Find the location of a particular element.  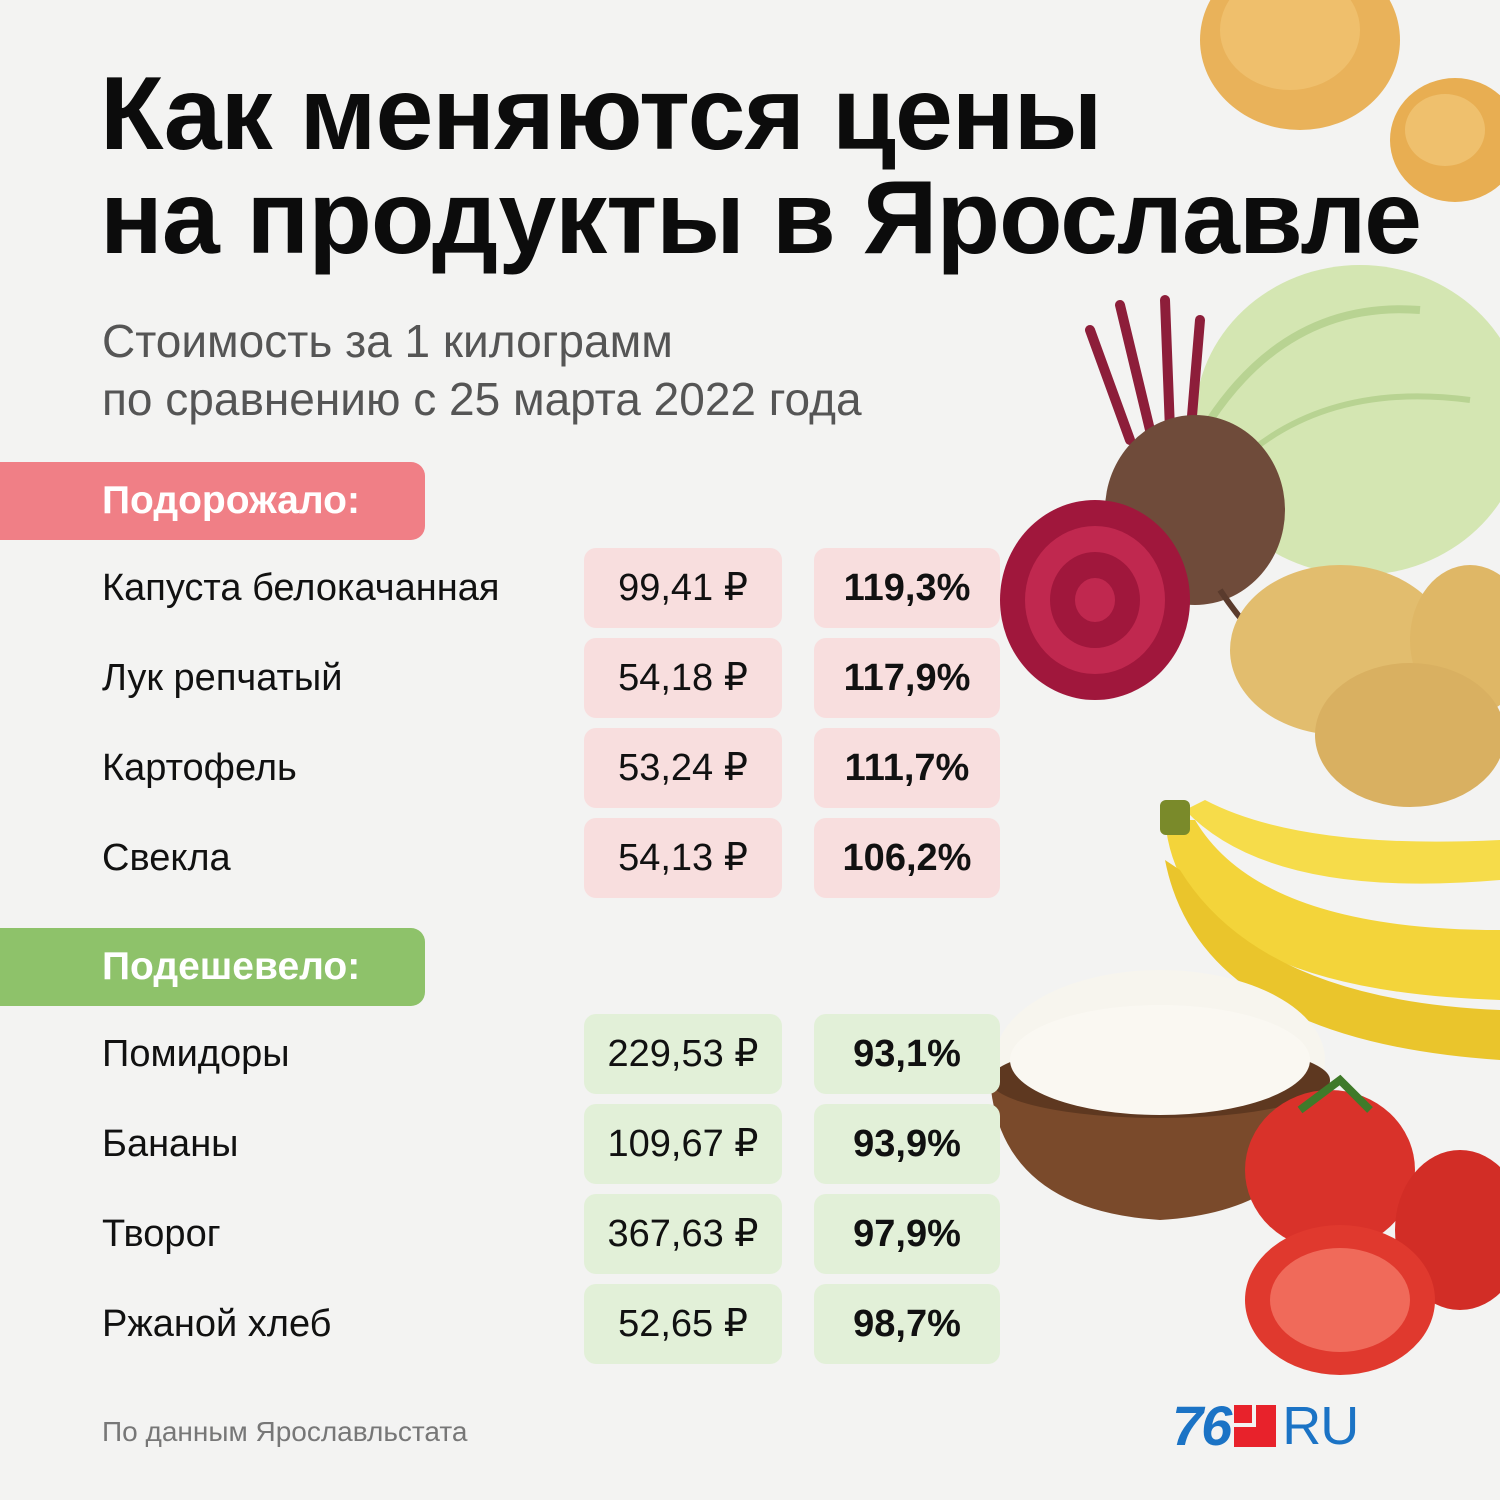

percent-cell: 93,9% is located at coordinates (907, 1144).